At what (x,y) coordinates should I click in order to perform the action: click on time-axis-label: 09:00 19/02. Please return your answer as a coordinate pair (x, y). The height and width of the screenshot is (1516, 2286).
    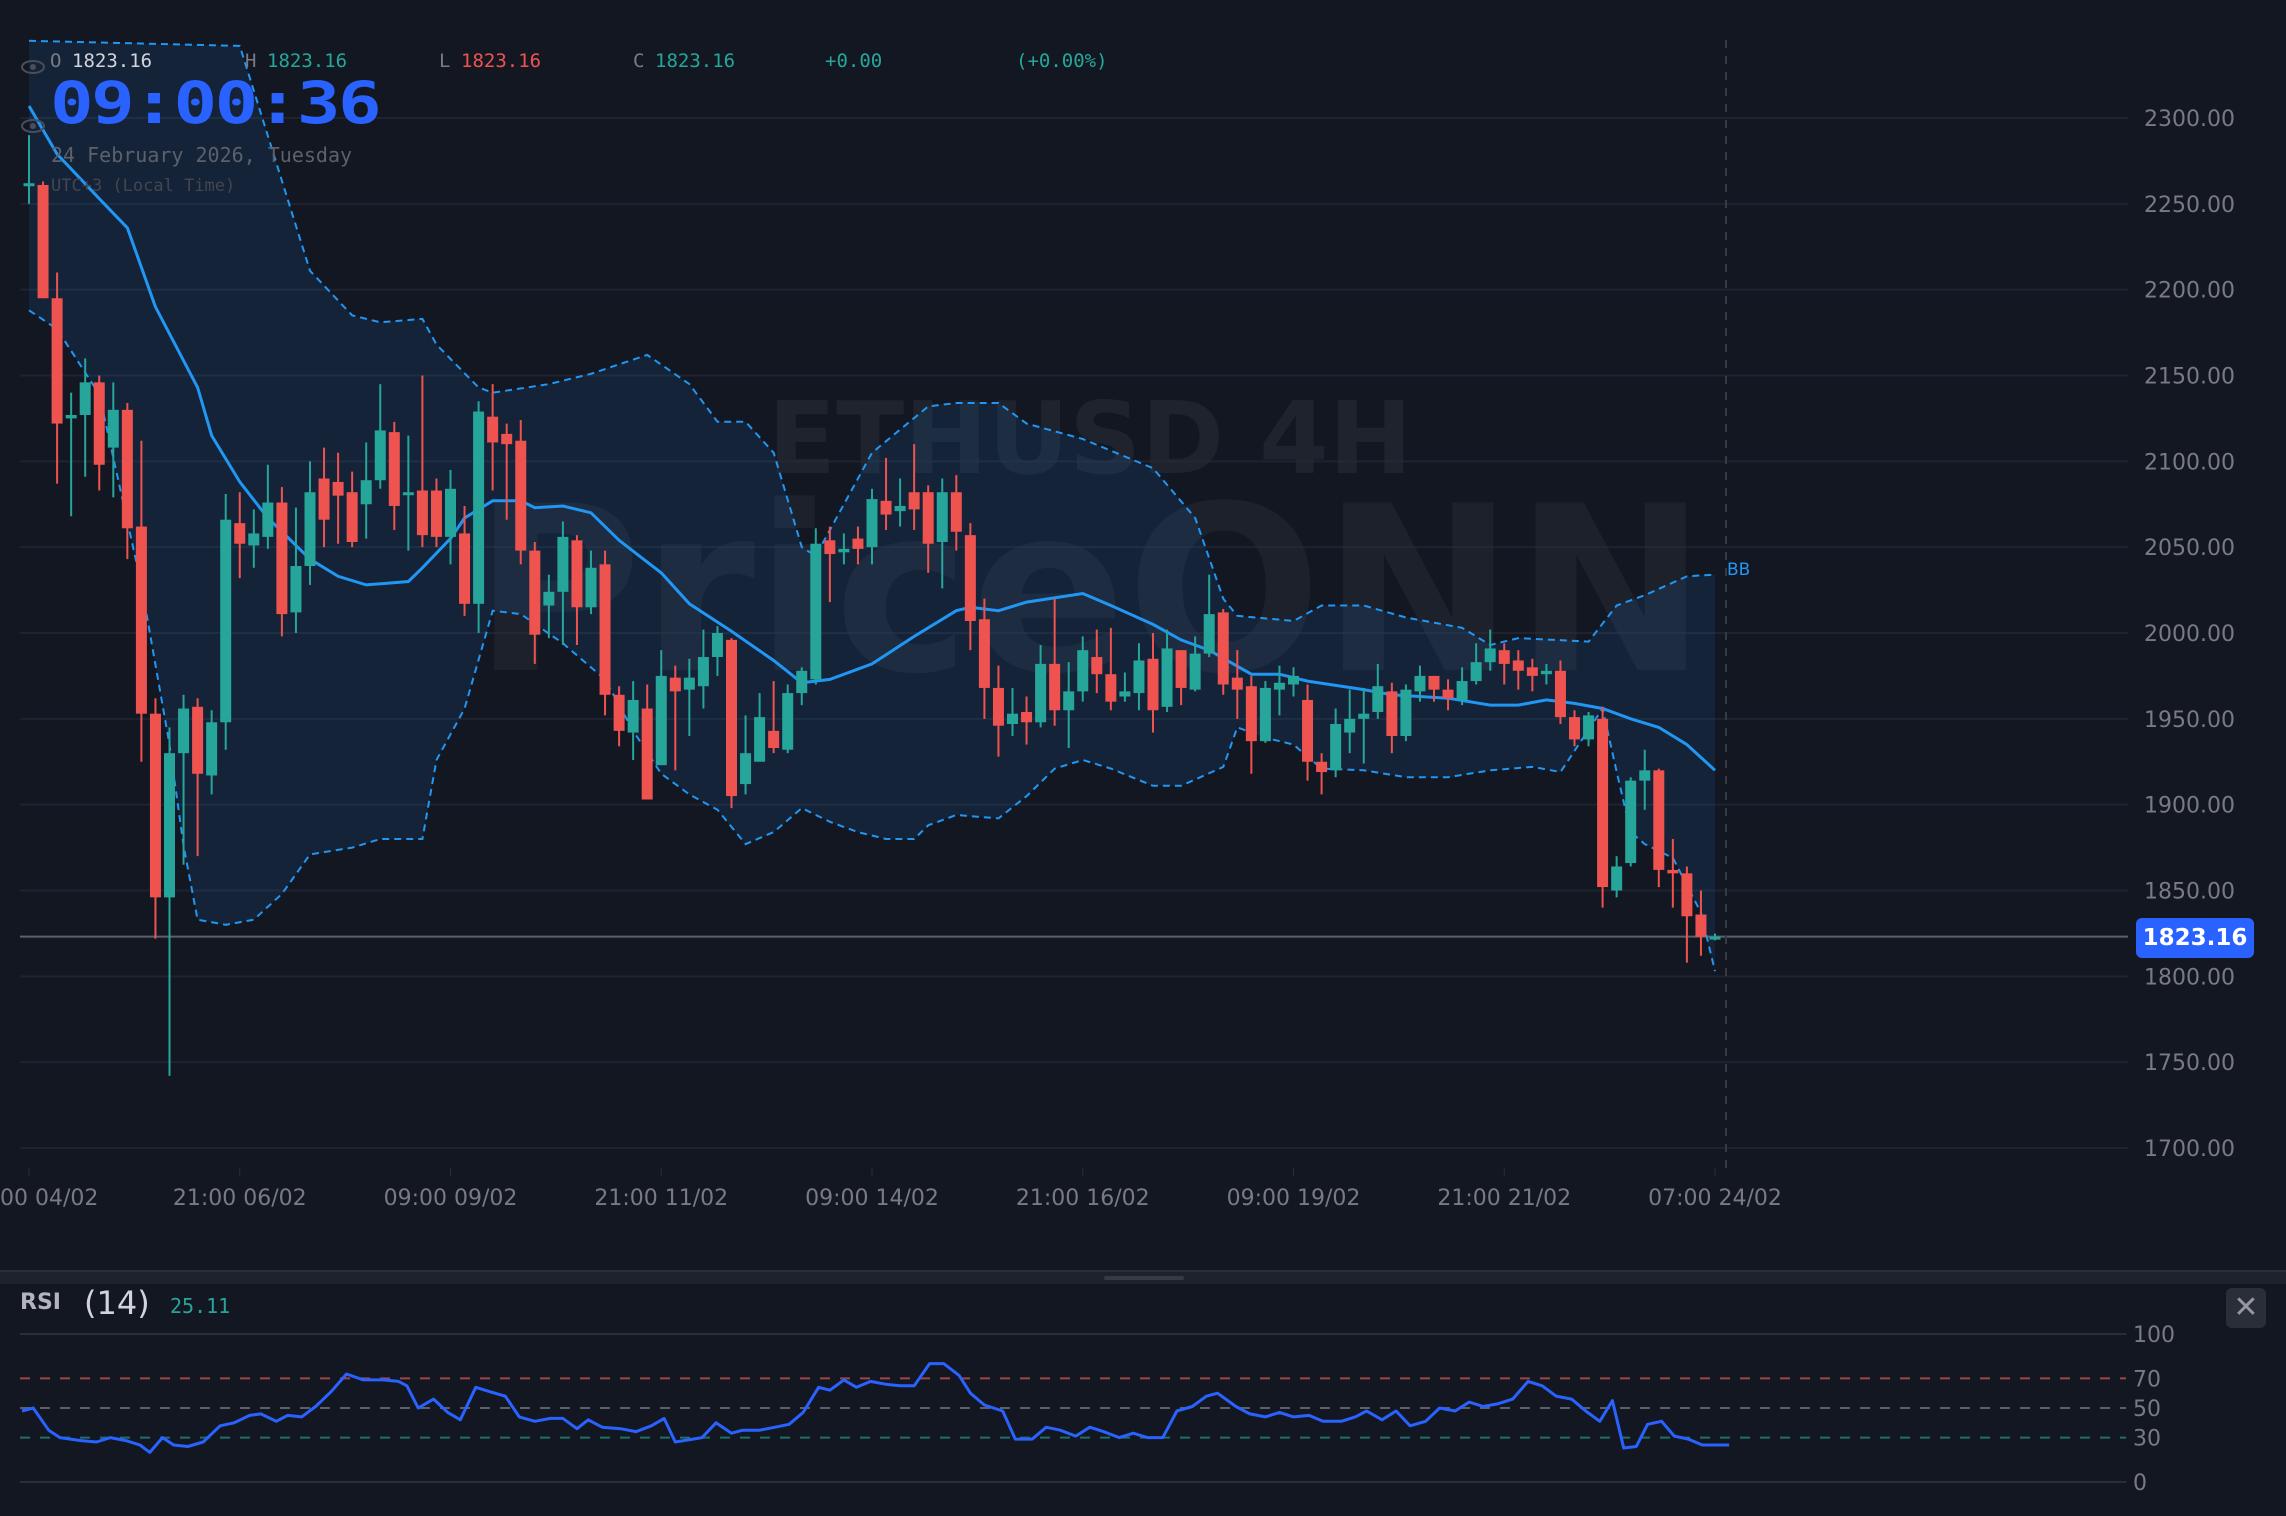
    Looking at the image, I should click on (1294, 1198).